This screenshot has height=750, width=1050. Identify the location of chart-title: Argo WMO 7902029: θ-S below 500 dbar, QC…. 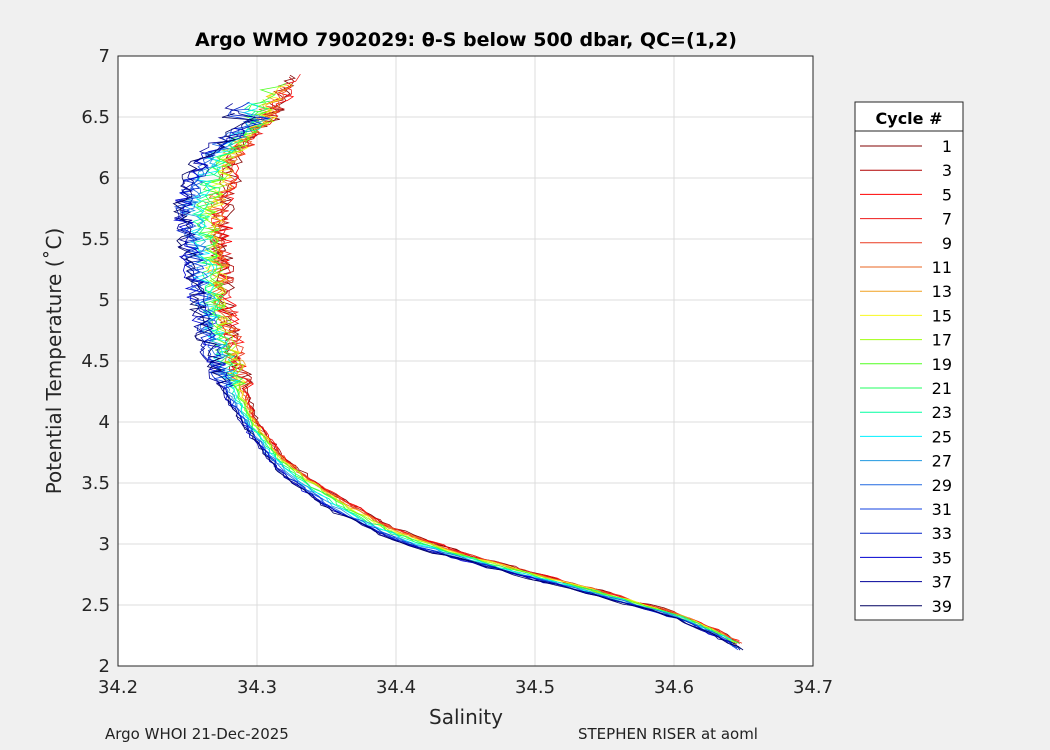
(466, 40).